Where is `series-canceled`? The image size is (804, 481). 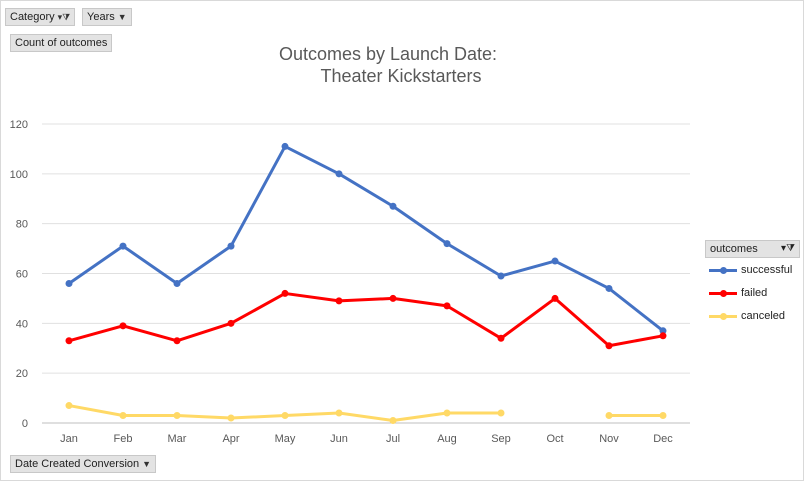 series-canceled is located at coordinates (366, 413).